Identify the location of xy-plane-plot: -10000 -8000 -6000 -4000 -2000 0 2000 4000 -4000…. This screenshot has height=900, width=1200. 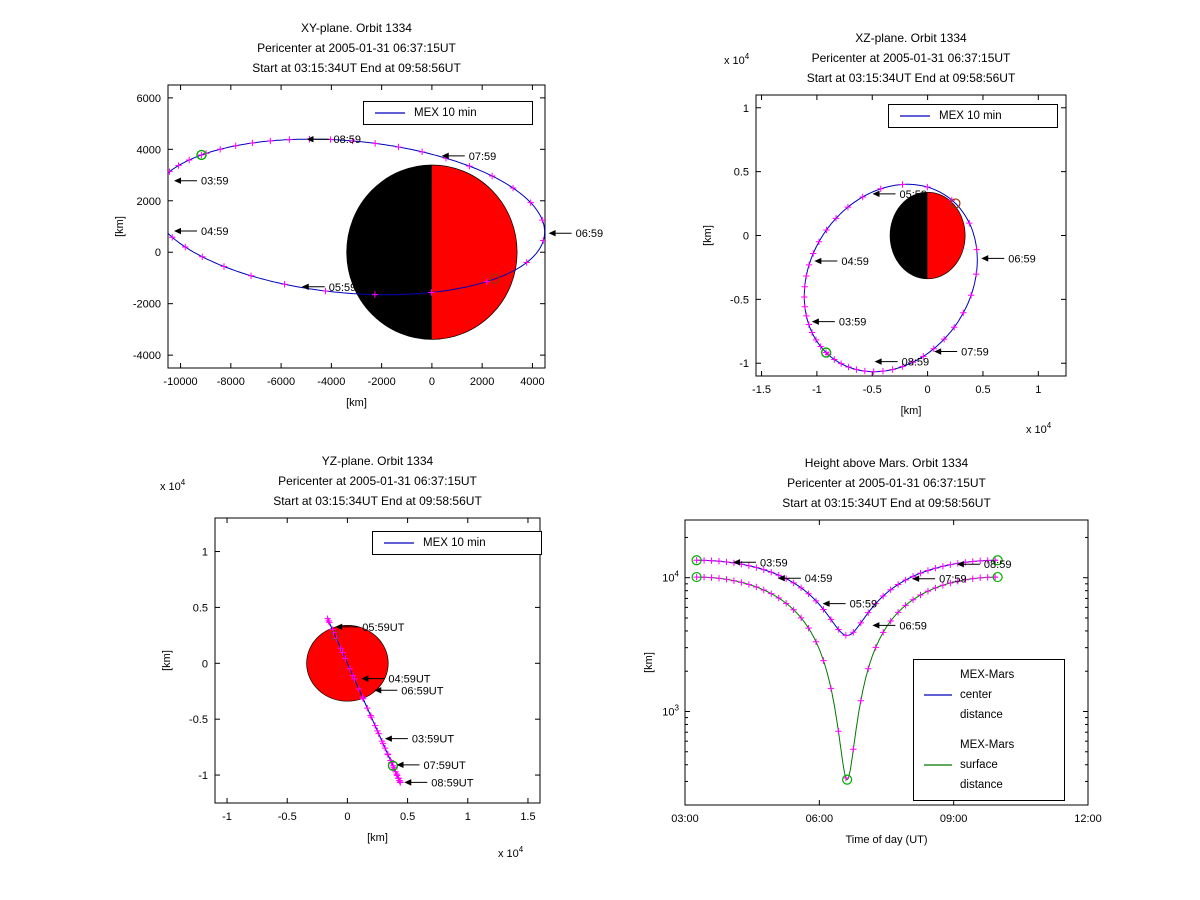
(358, 246).